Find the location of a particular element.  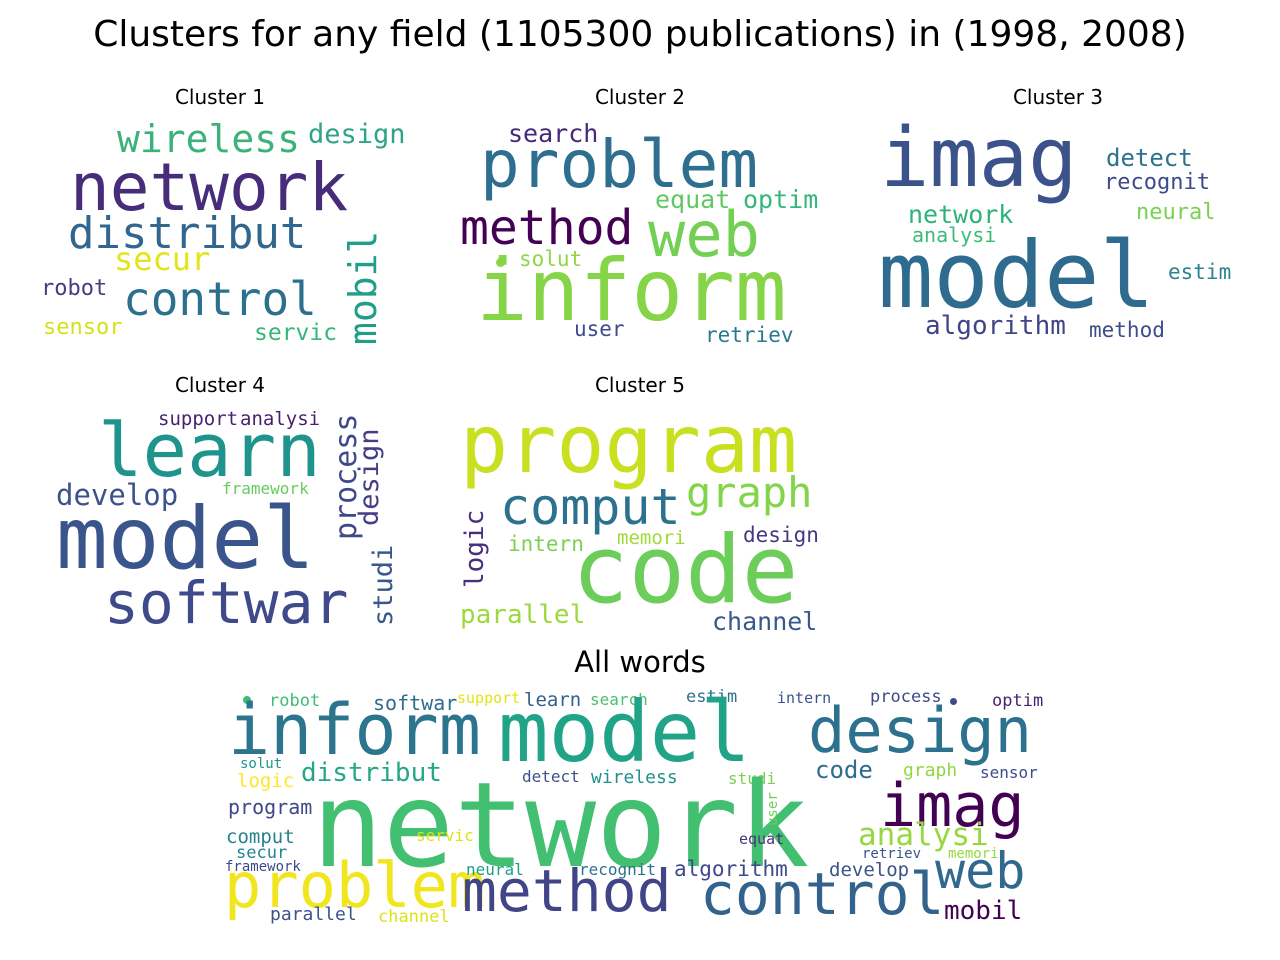

word-network-c3: network is located at coordinates (961, 214).